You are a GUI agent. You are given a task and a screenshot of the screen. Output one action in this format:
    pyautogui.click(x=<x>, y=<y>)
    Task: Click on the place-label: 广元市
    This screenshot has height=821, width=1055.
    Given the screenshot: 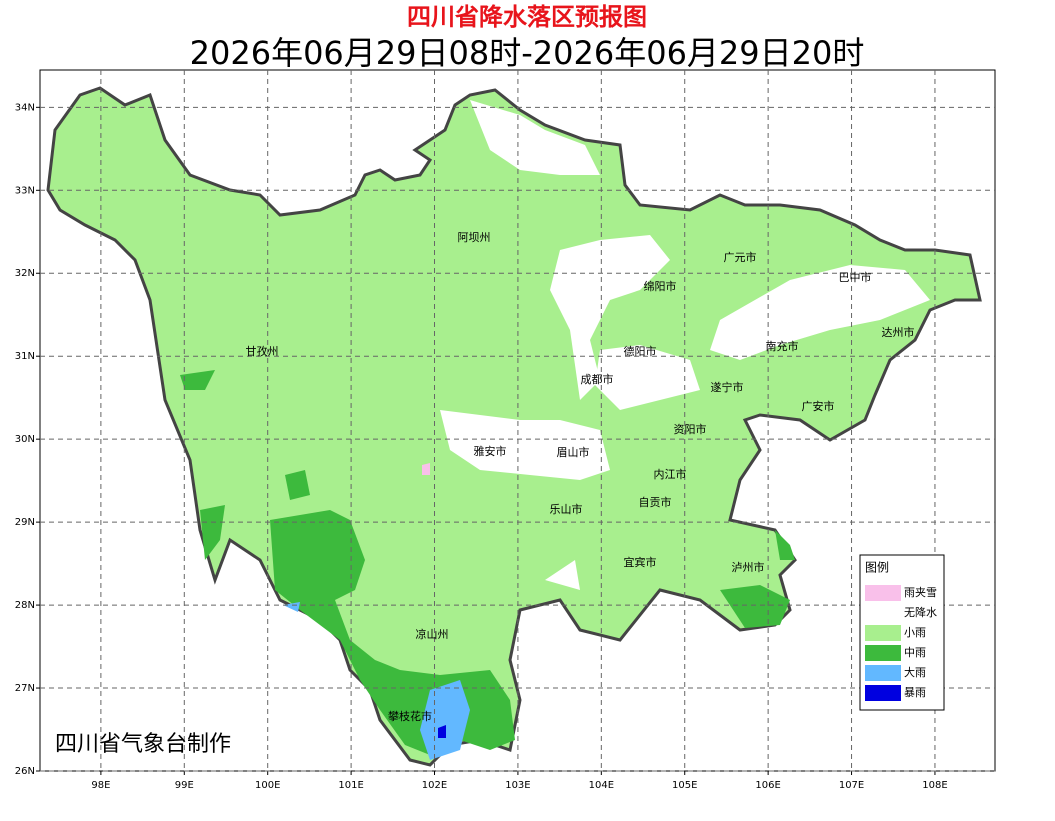 What is the action you would take?
    pyautogui.click(x=740, y=257)
    